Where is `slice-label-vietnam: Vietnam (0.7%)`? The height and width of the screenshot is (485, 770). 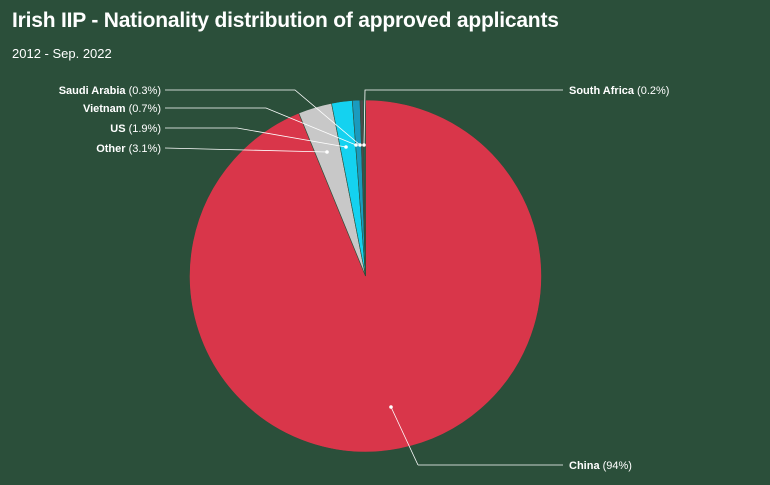
slice-label-vietnam: Vietnam (0.7%) is located at coordinates (122, 109).